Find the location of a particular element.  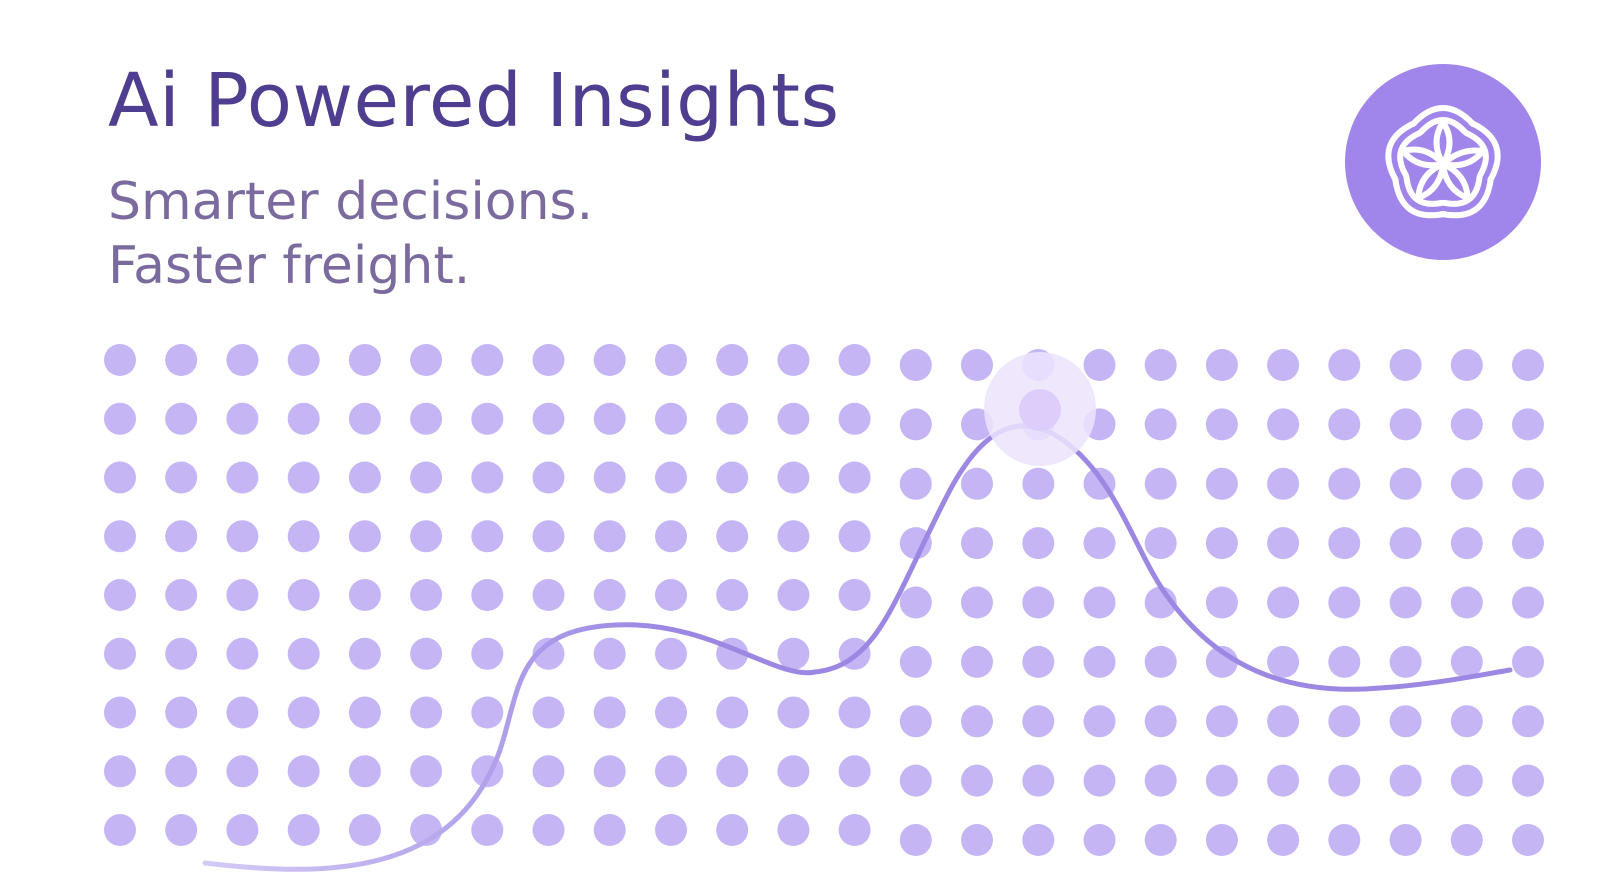

tagline-line-2: Faster freight. is located at coordinates (289, 266).